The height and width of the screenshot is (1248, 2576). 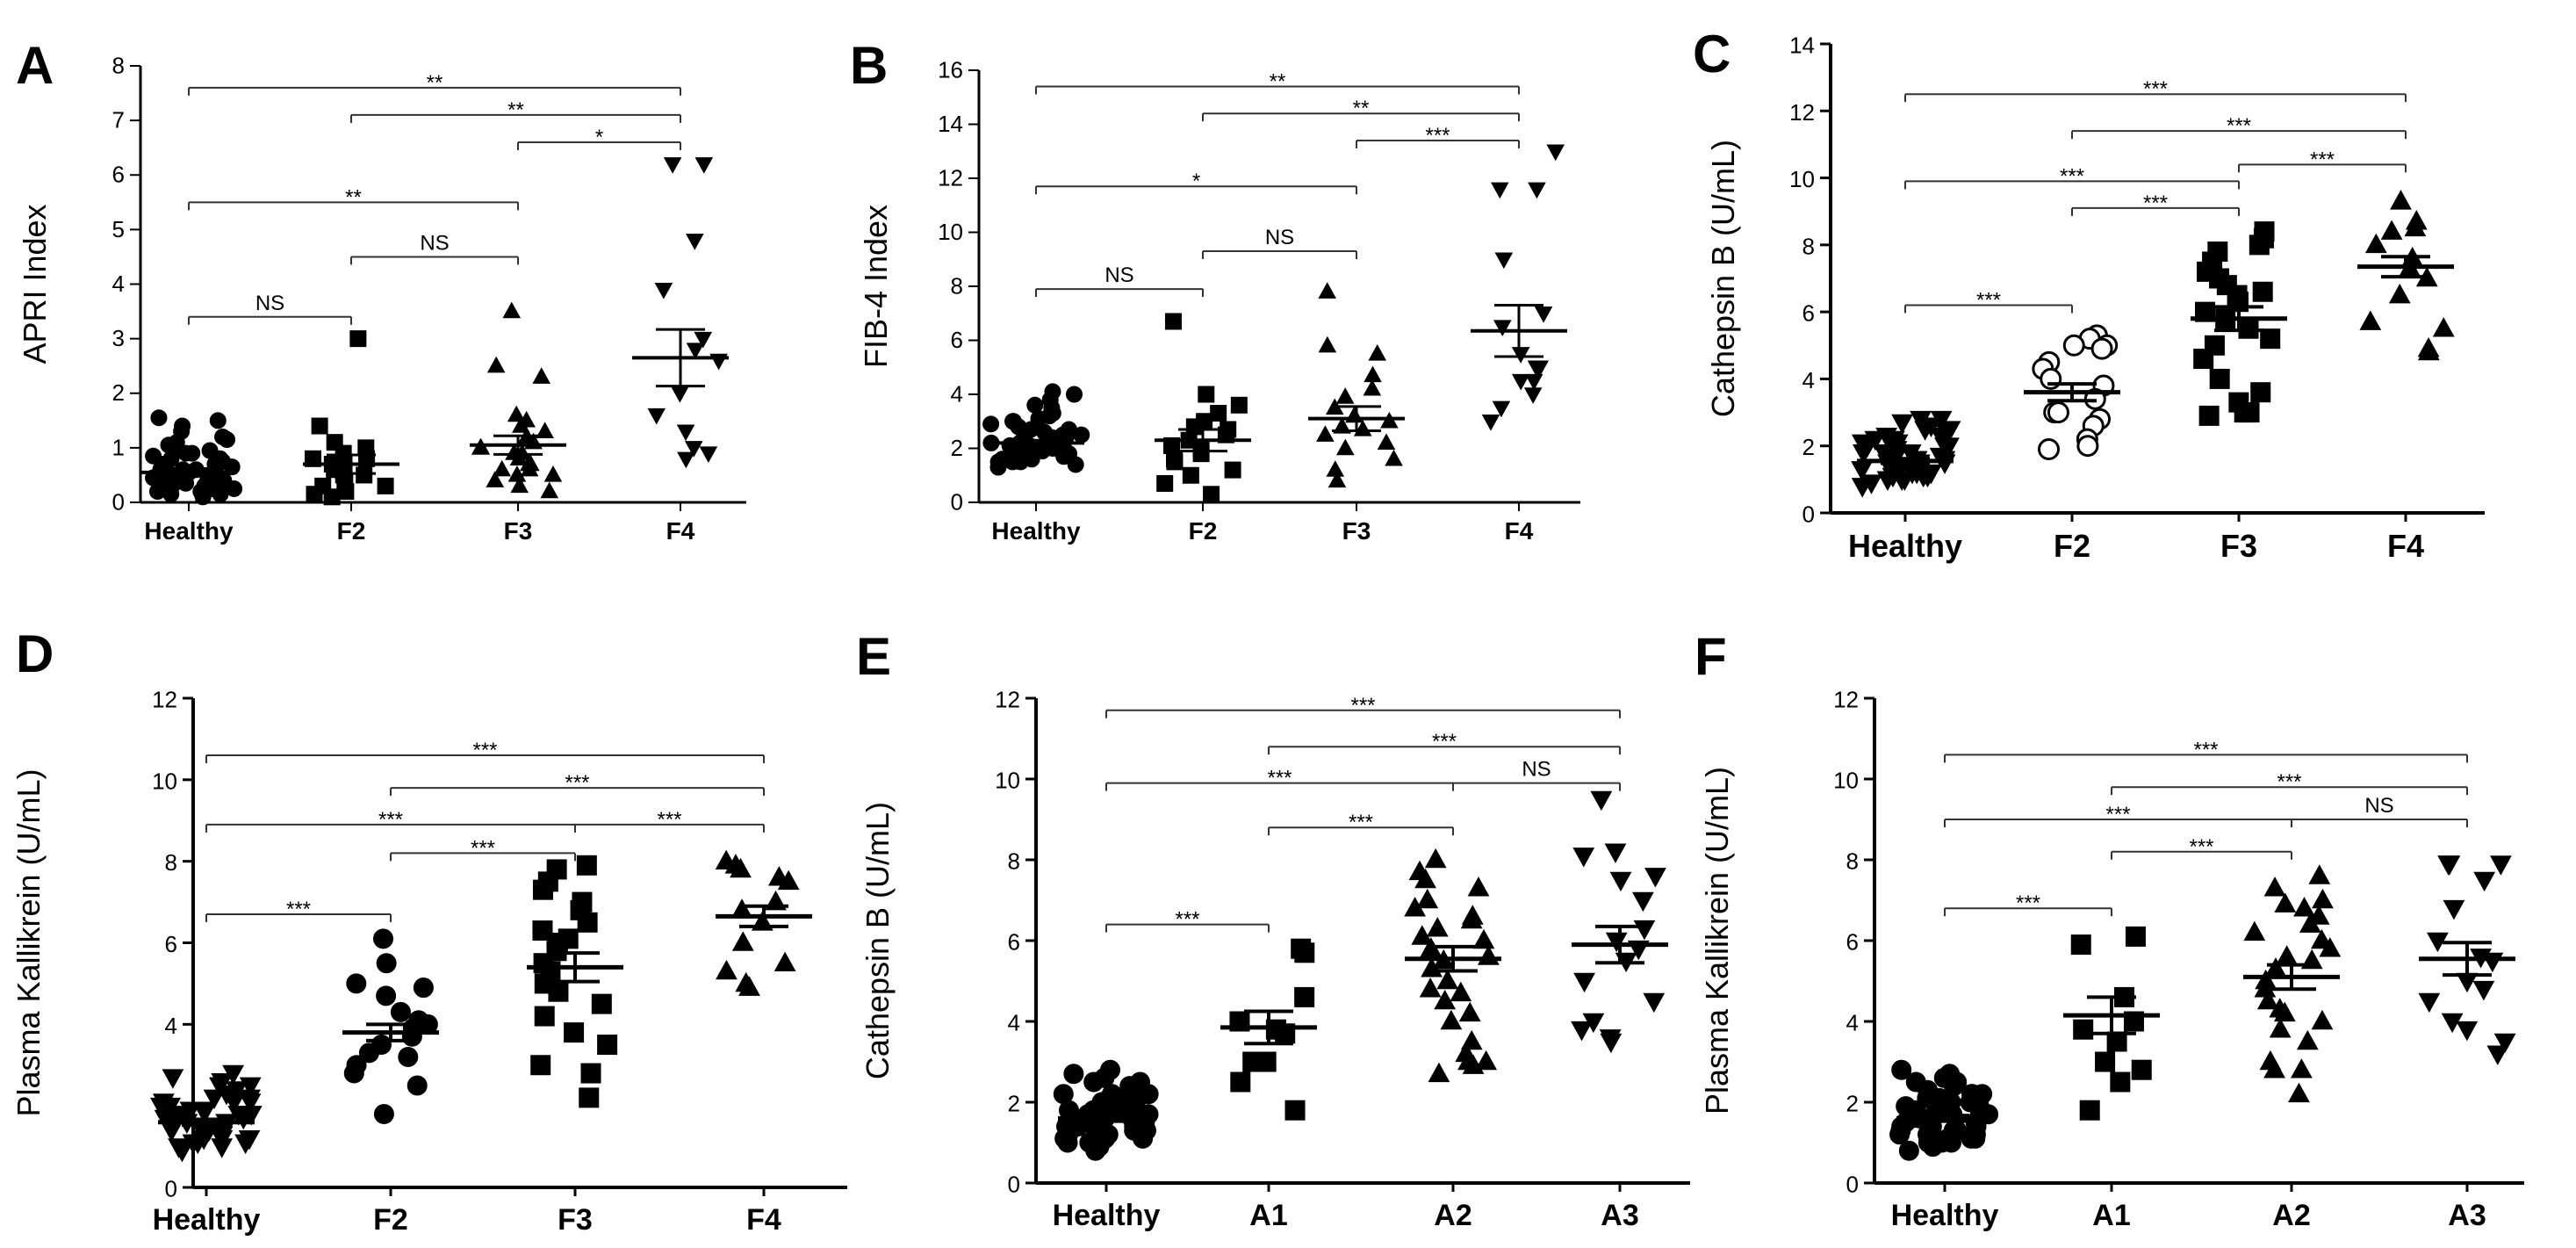 I want to click on panel-letter: F, so click(x=1711, y=656).